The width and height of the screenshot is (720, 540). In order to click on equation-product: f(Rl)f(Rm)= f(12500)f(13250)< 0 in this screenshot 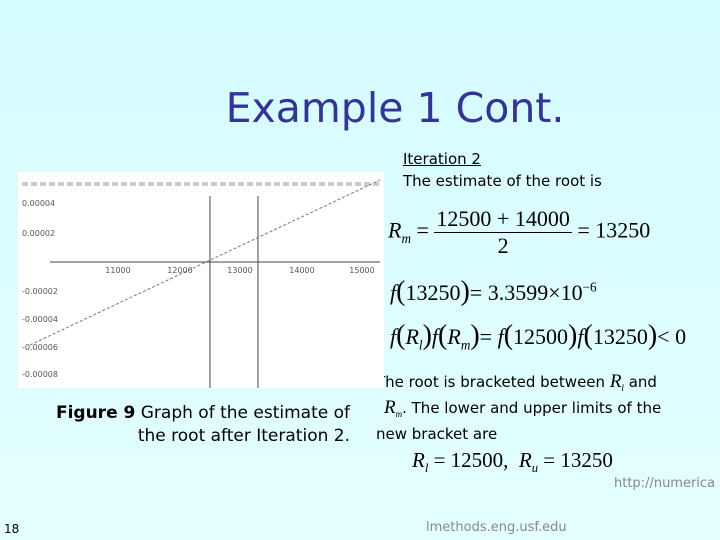, I will do `click(538, 336)`.